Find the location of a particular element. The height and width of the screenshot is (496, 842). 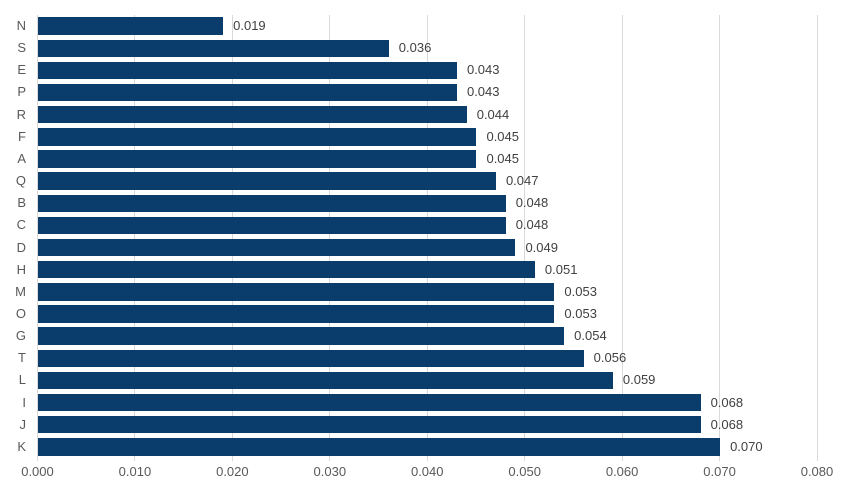

category-label: G is located at coordinates (20, 336).